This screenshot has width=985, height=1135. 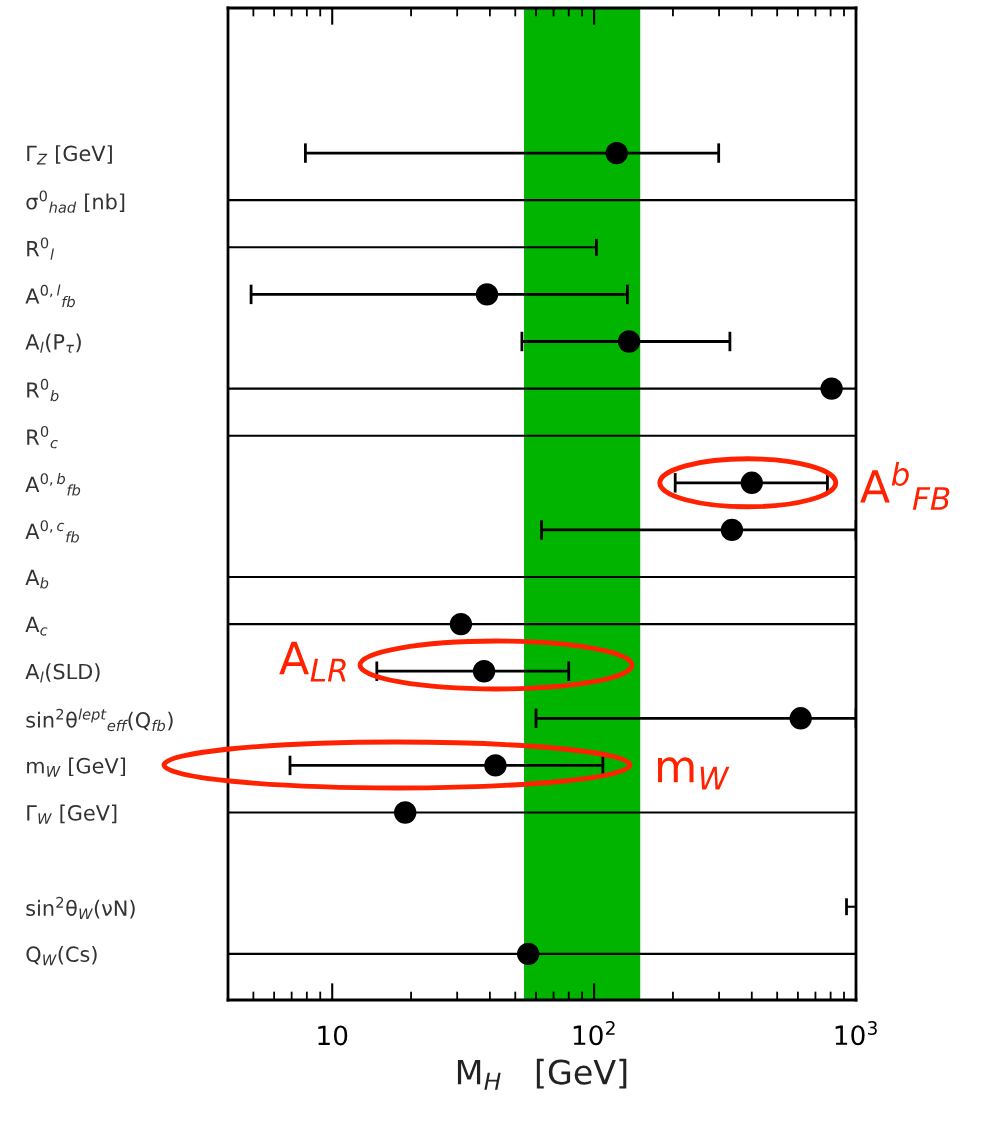 I want to click on text: M$_{H}$ [GeV], so click(x=542, y=1074).